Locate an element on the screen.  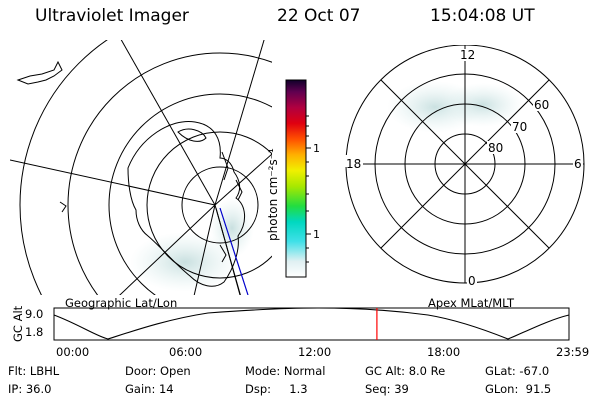
time-tick-0000: 00:00 is located at coordinates (73, 352).